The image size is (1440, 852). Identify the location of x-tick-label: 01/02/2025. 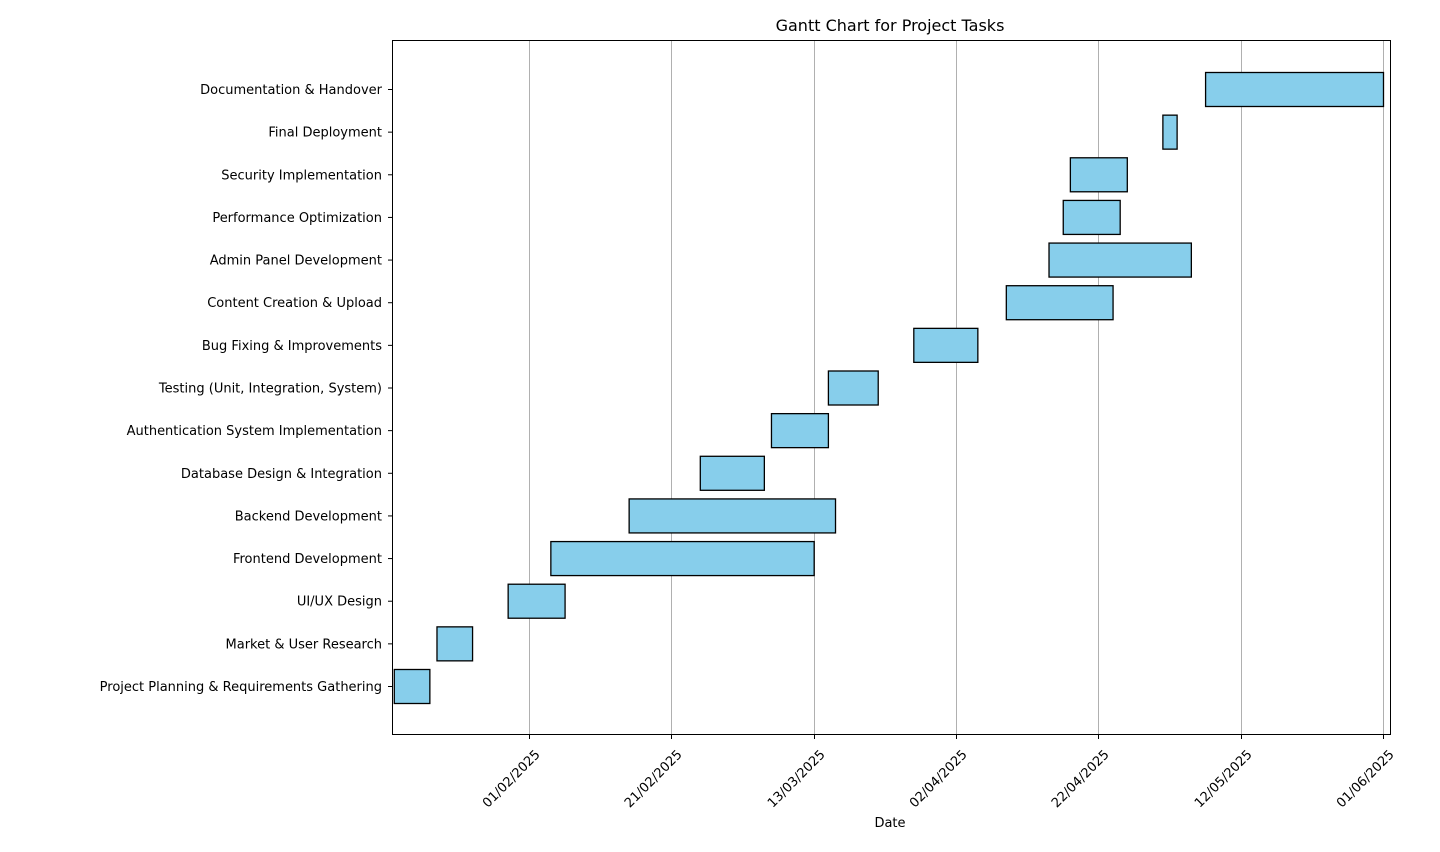
(512, 779).